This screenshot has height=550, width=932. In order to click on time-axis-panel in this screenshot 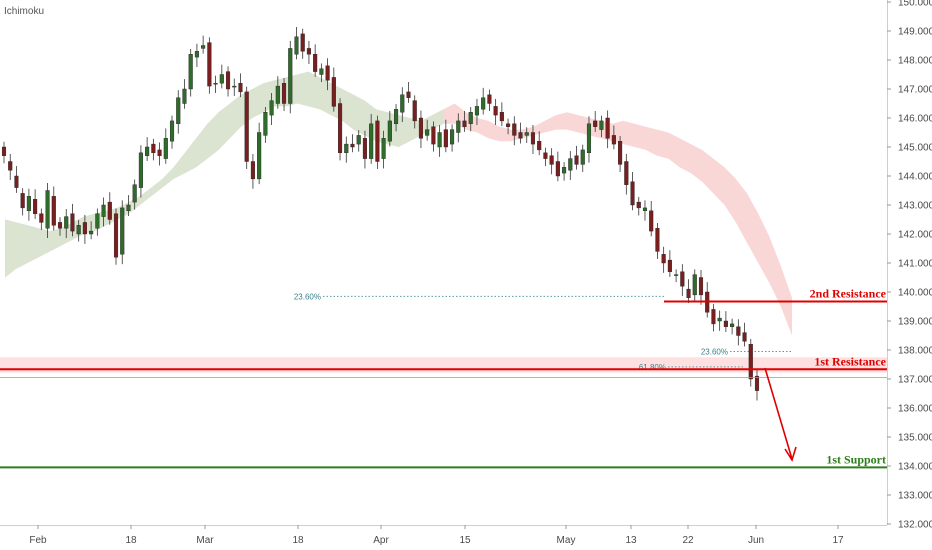, I will do `click(466, 537)`.